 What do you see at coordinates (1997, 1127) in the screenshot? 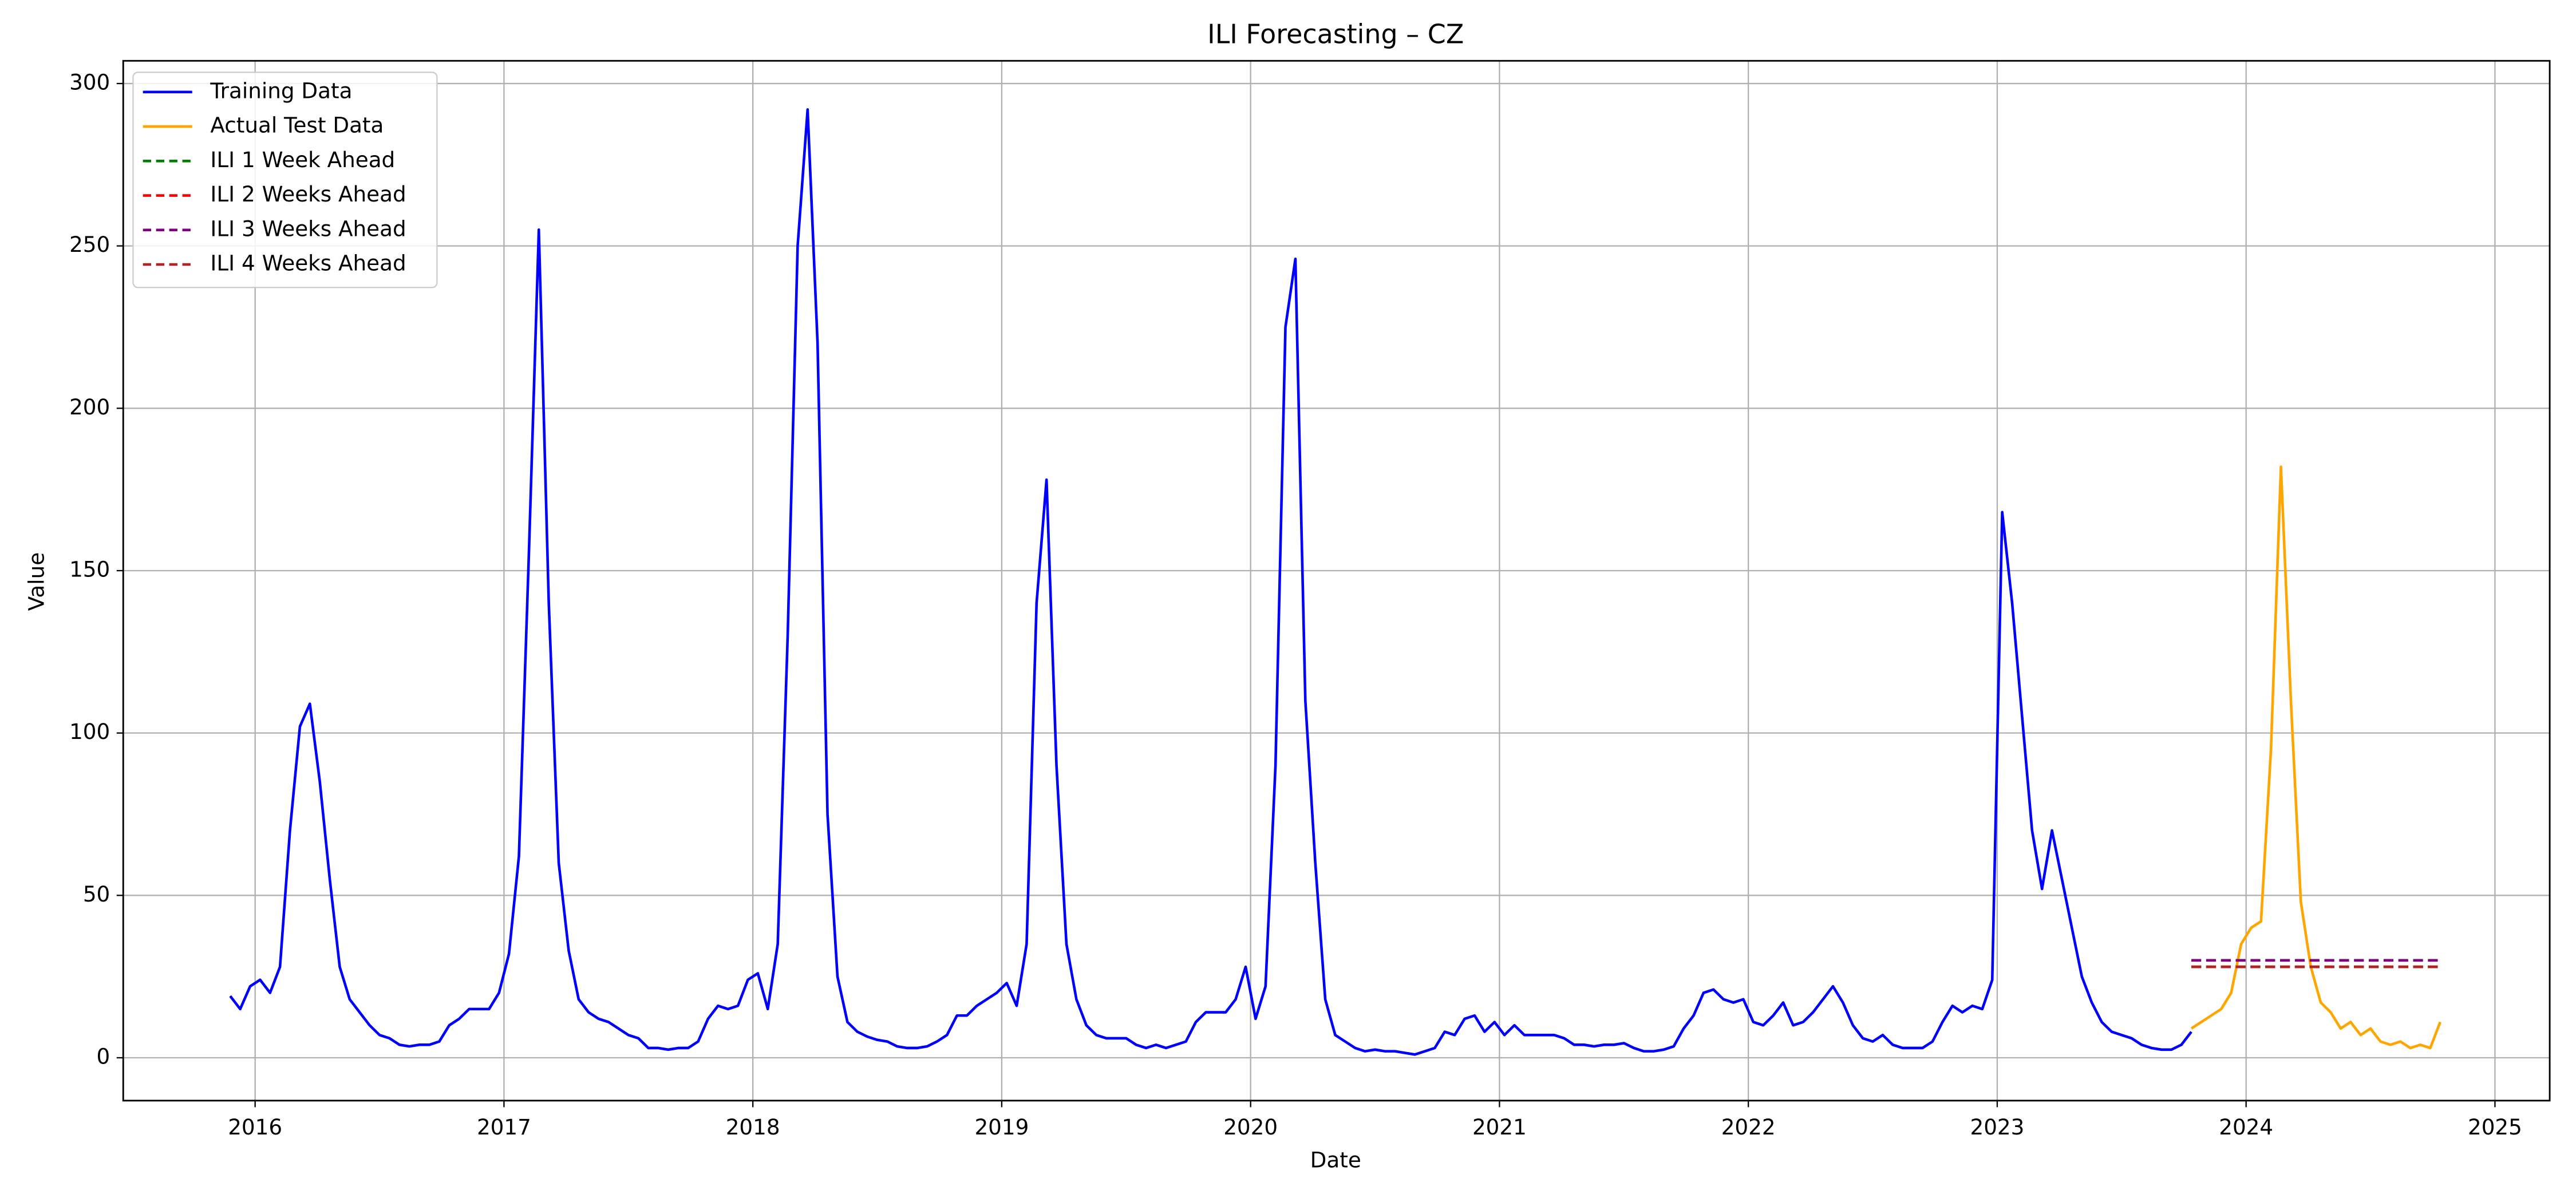
I see `x-tick-label: 2023` at bounding box center [1997, 1127].